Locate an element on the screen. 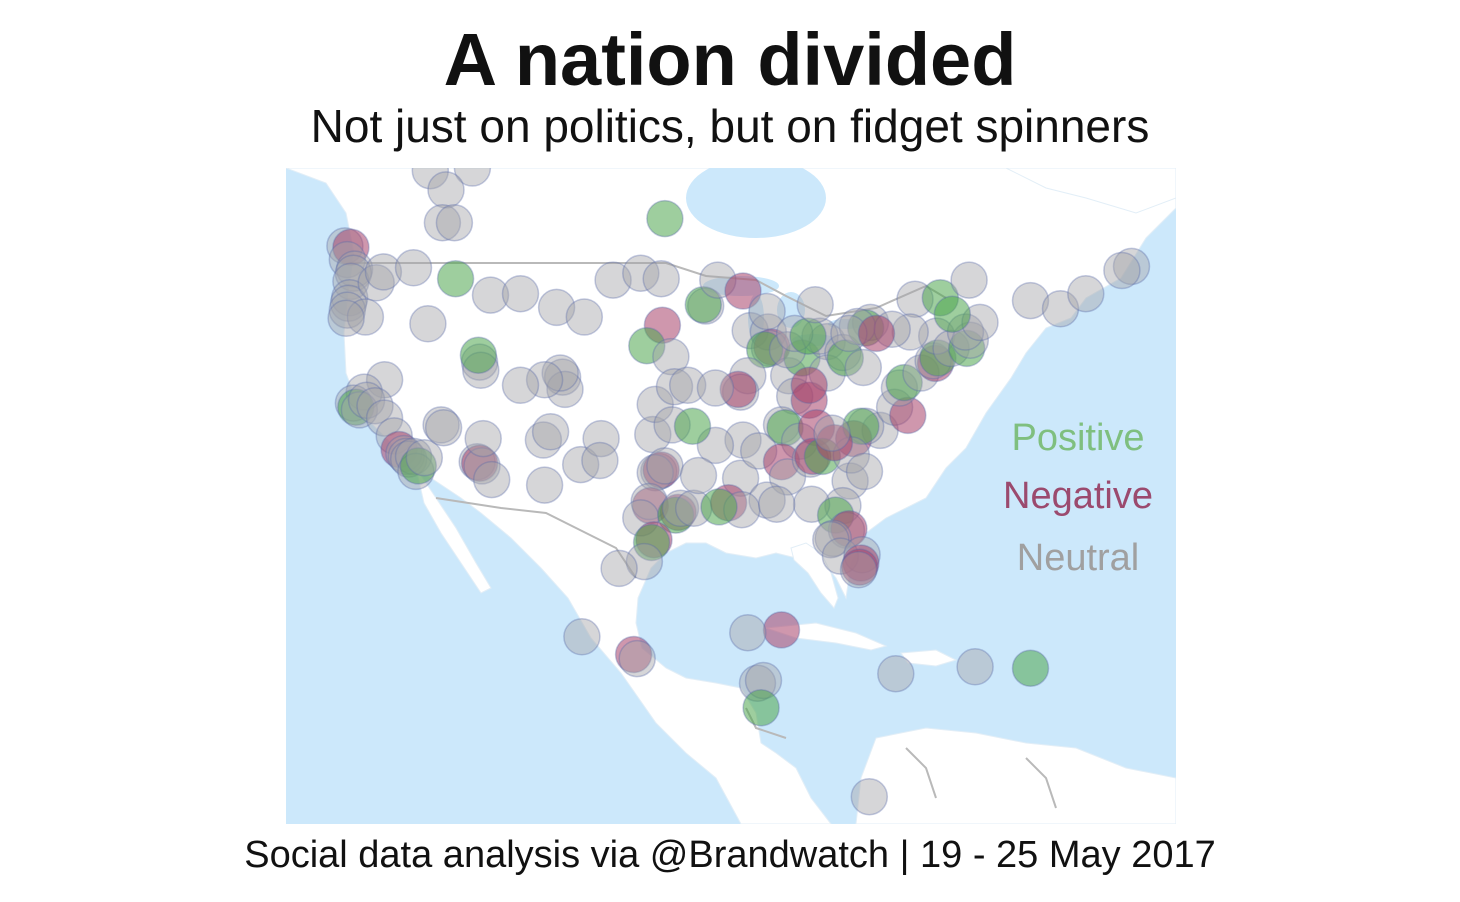  legend-negative: Negative is located at coordinates (1078, 496).